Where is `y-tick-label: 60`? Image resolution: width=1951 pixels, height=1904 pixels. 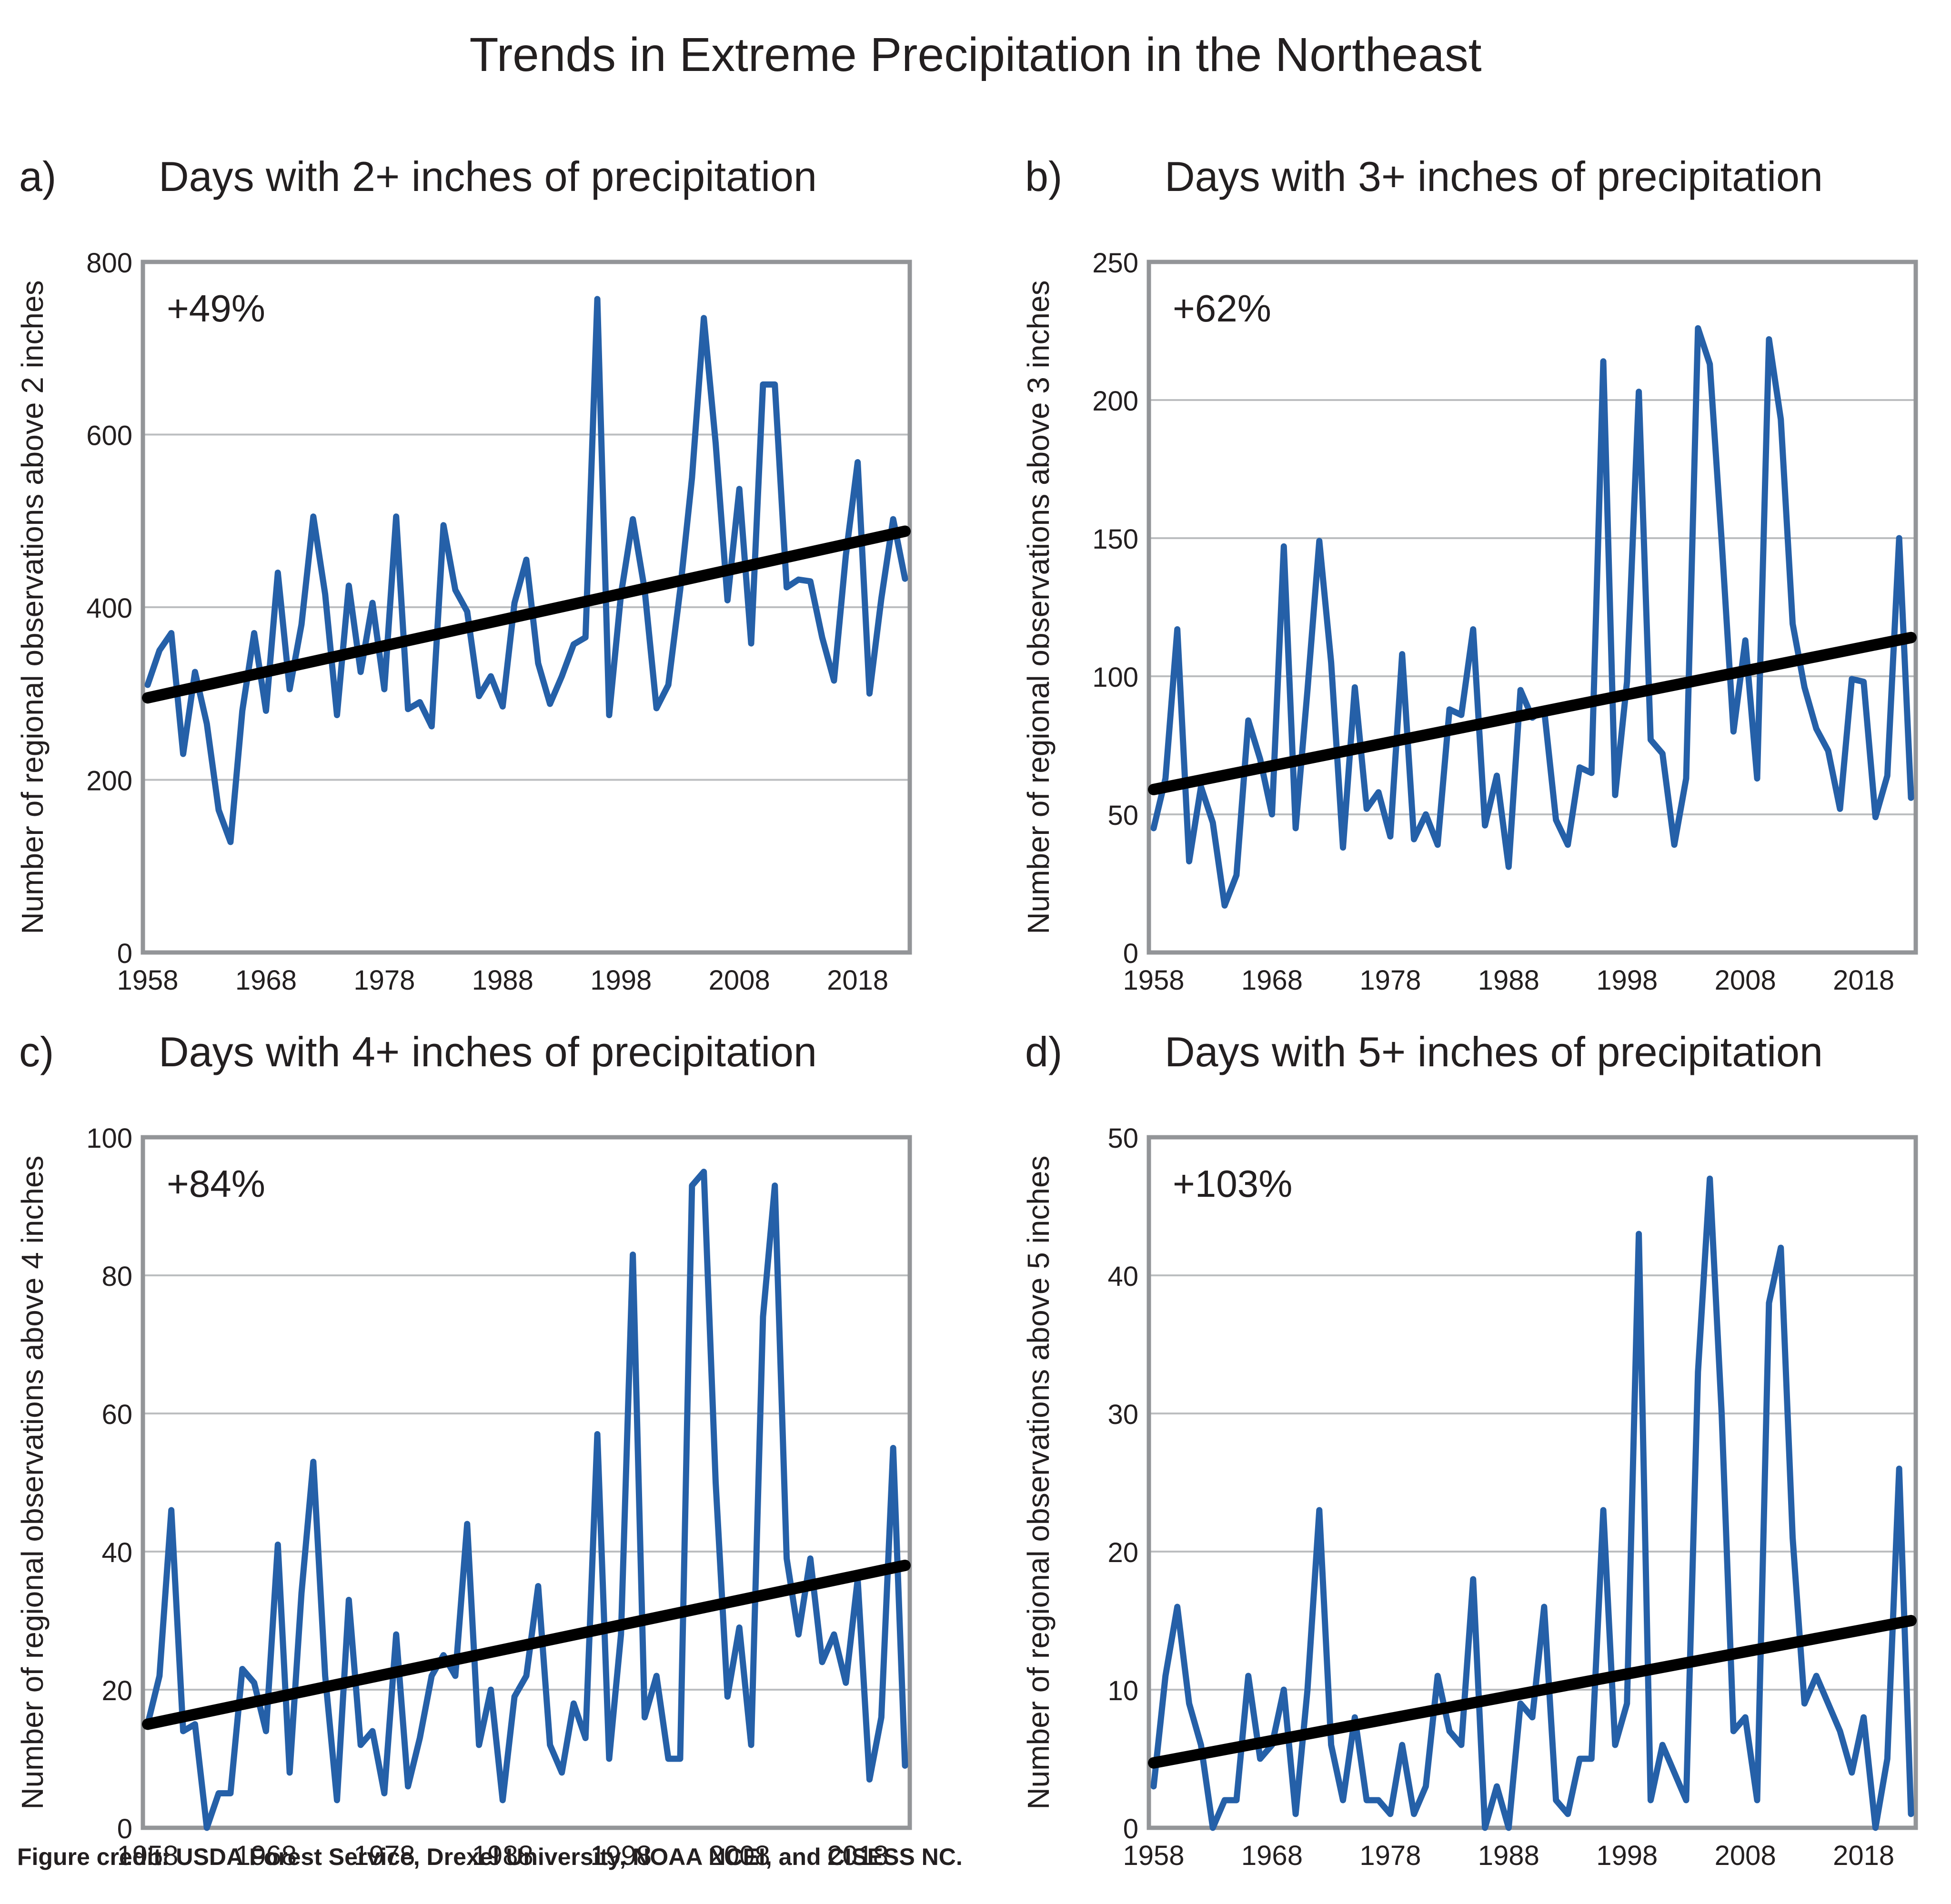
y-tick-label: 60 is located at coordinates (116, 1415).